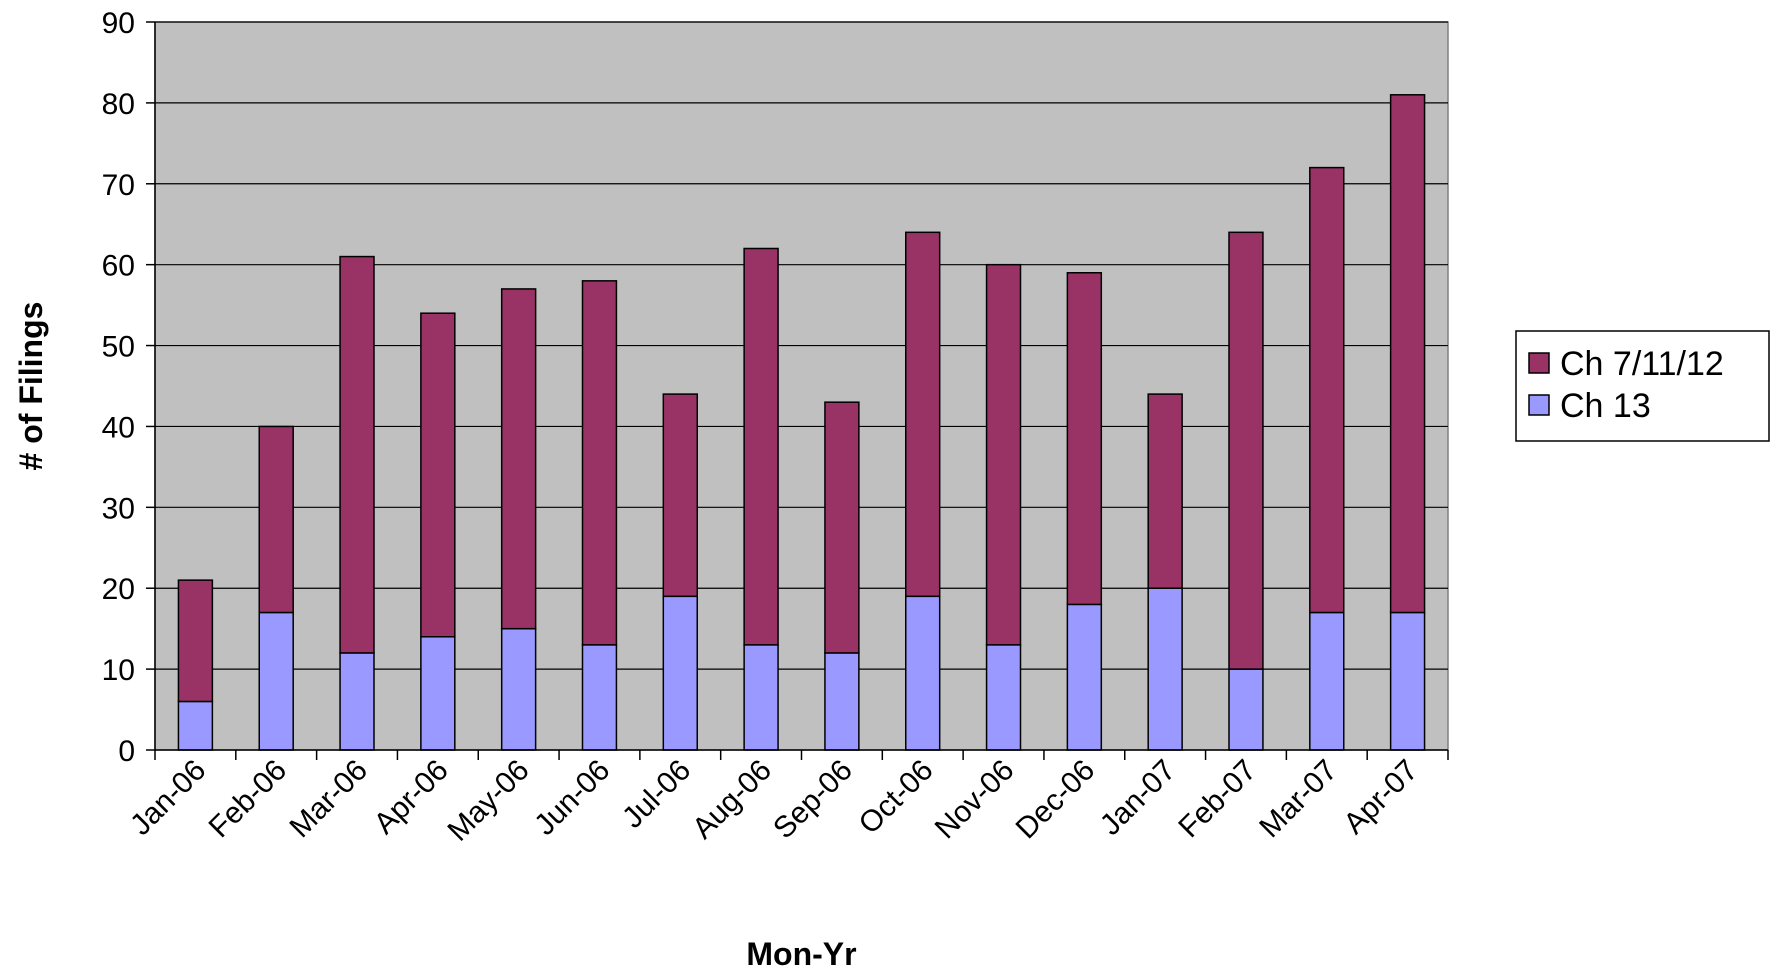  Describe the element at coordinates (1539, 405) in the screenshot. I see `legend-swatch-ch13` at that location.